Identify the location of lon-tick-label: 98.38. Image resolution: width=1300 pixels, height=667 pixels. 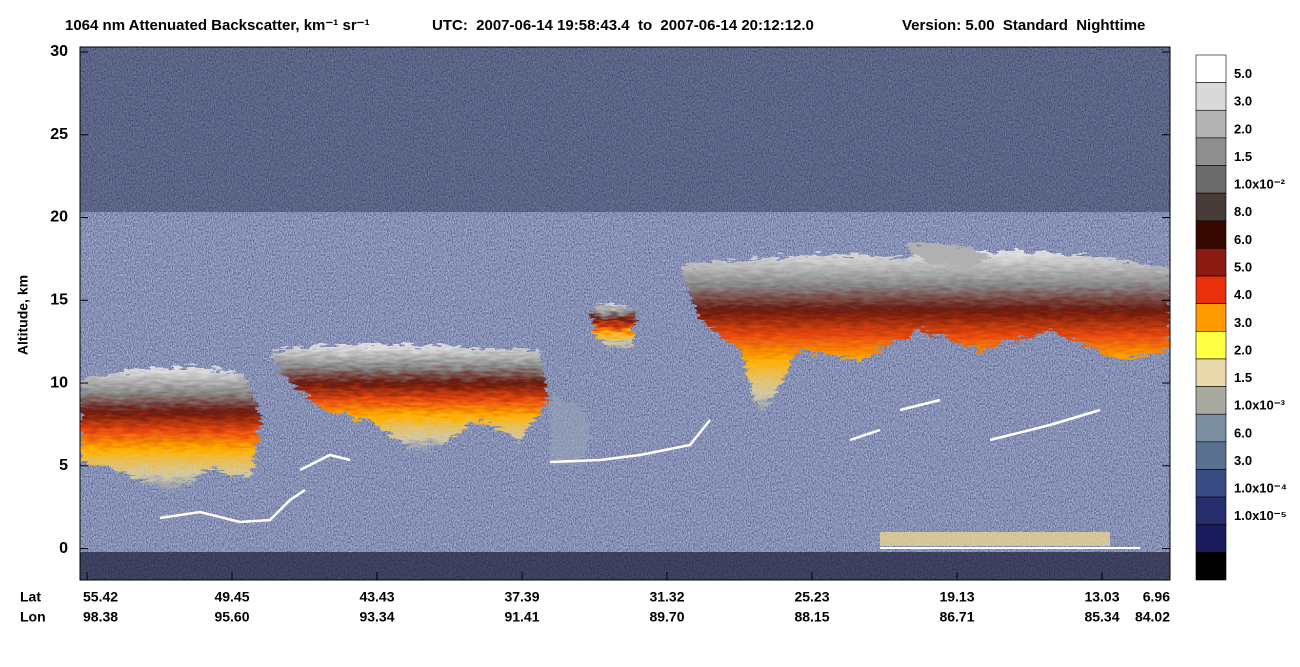
(100, 617).